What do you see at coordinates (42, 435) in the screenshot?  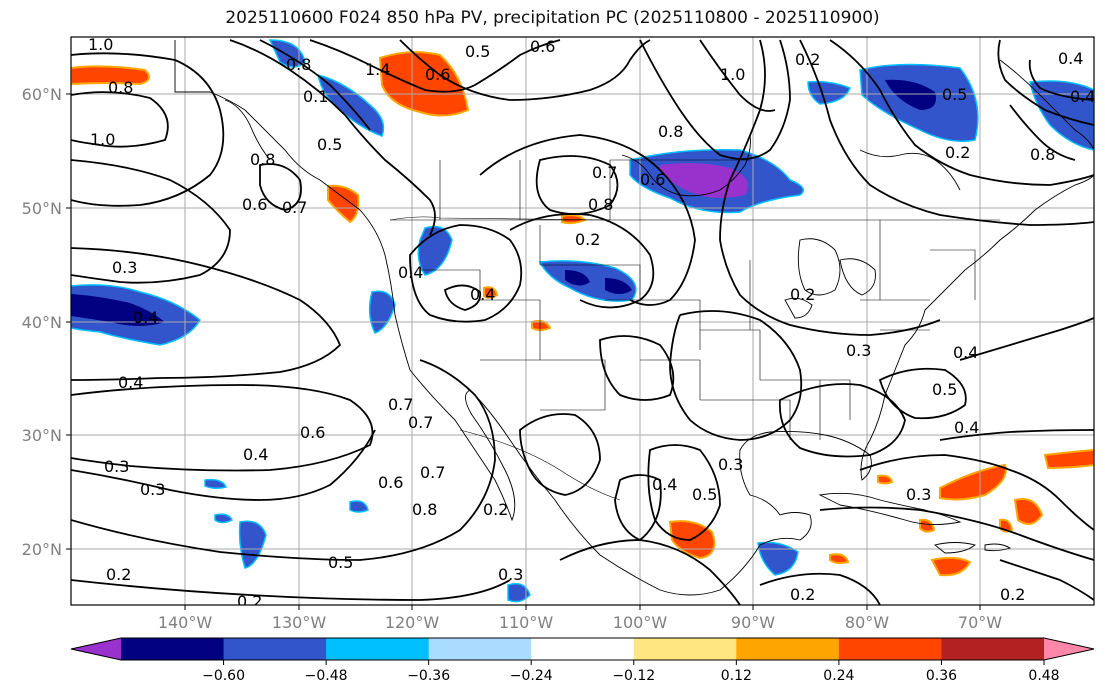 I see `lat-label: 30°N` at bounding box center [42, 435].